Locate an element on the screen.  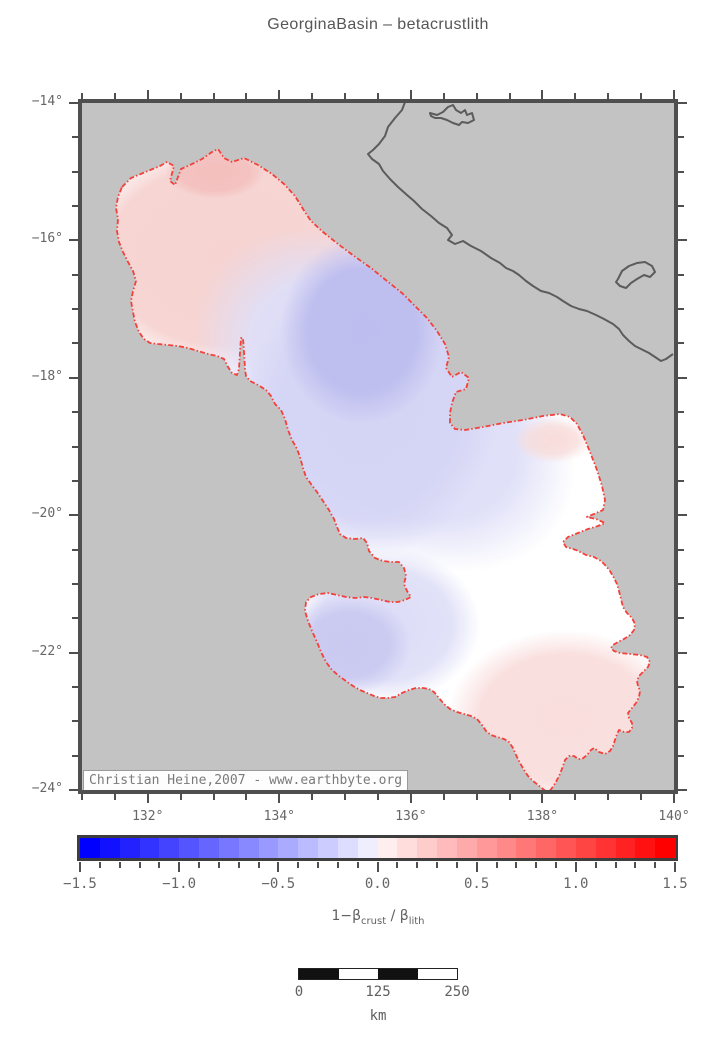
lat-tick-label: −20° is located at coordinates (47, 514).